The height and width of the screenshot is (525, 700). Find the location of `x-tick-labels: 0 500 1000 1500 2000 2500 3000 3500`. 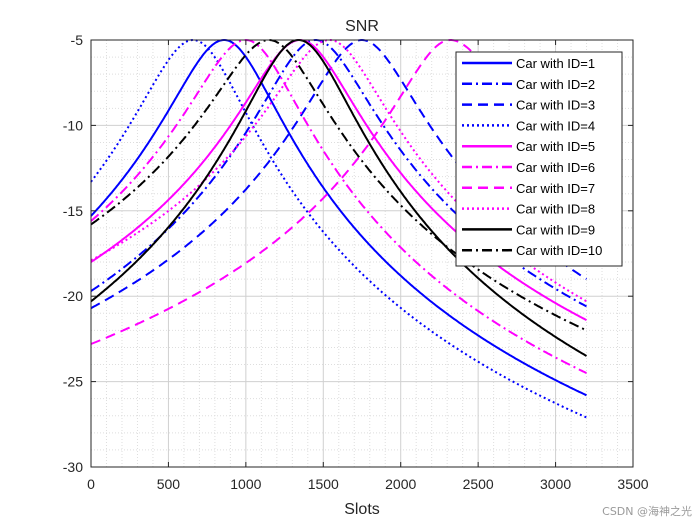

x-tick-labels: 0 500 1000 1500 2000 2500 3000 3500 is located at coordinates (368, 484).